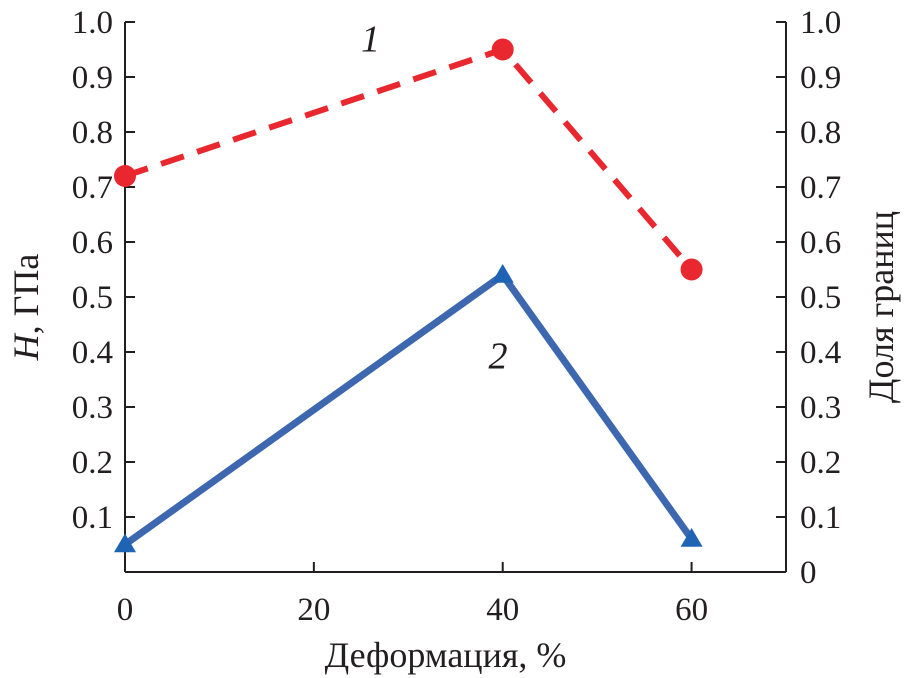  I want to click on y-right-tick-label: 0.7, so click(820, 188).